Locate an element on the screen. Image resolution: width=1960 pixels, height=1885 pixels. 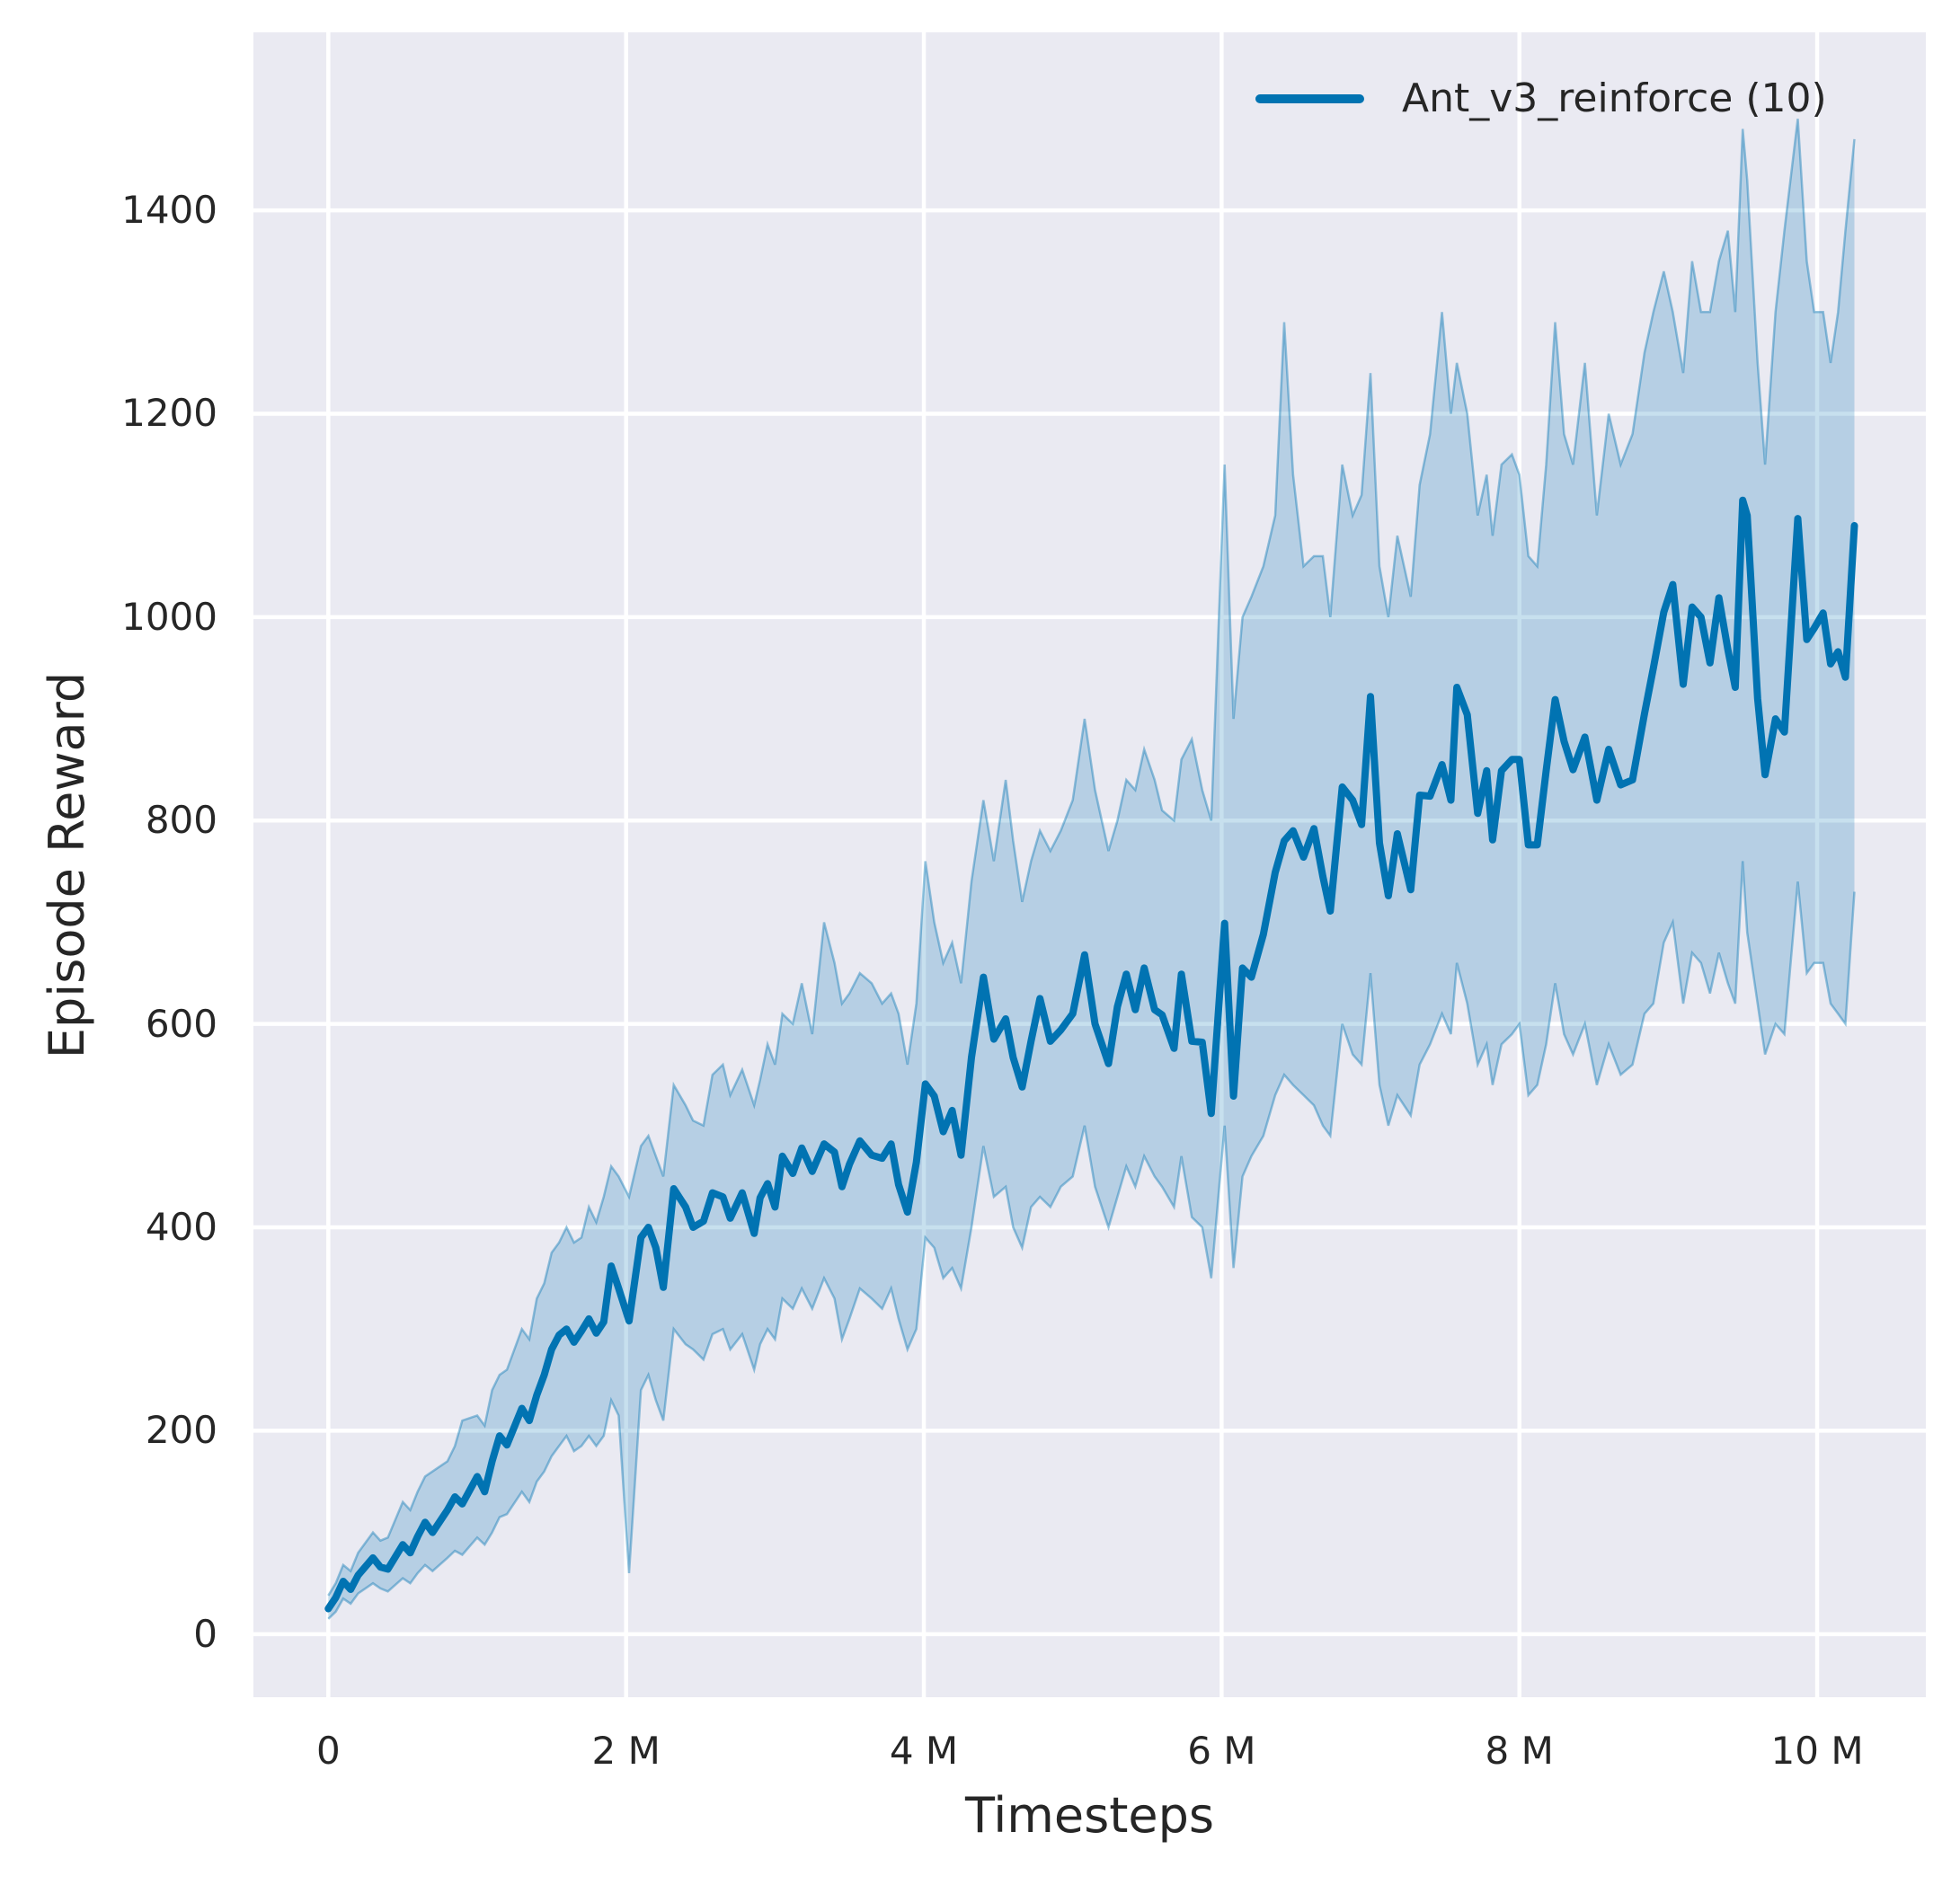
y-tick-label: 0 is located at coordinates (205, 1633).